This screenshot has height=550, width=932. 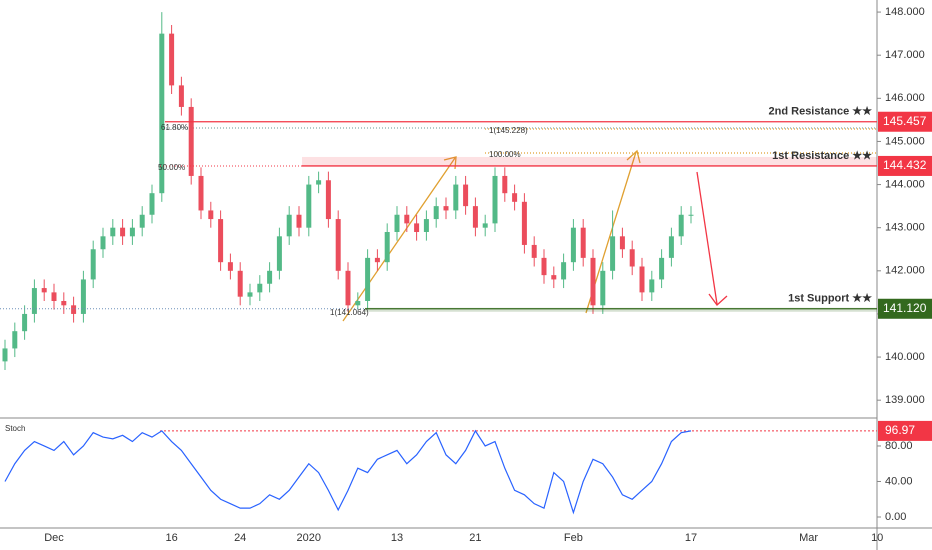 I want to click on level-box, so click(x=905, y=430).